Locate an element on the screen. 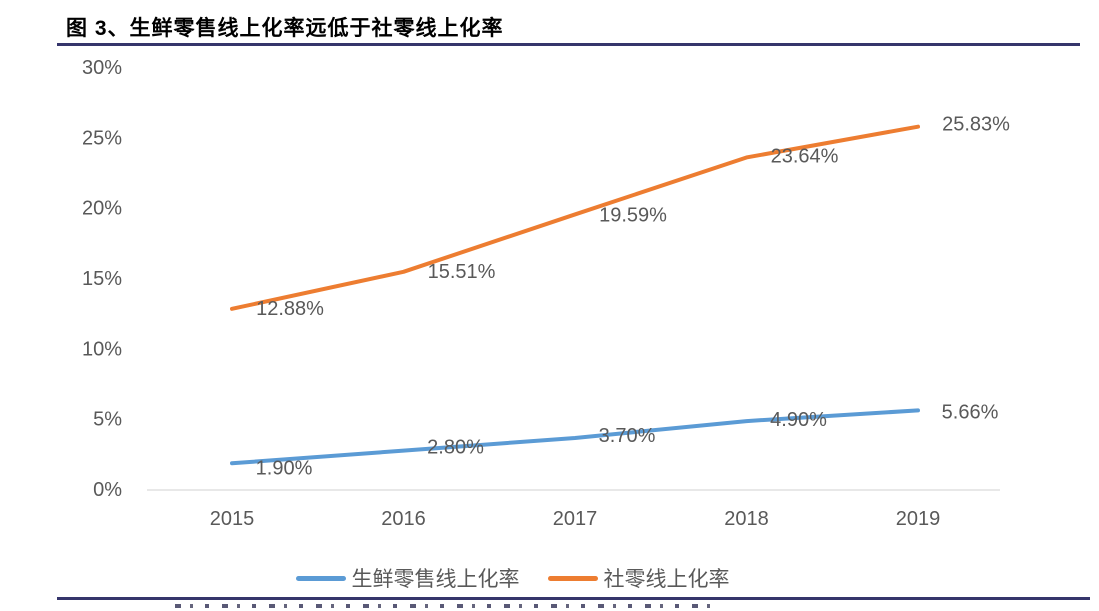  figure-title: 图 3、生鲜零售线上化率远低于社零线上化率 is located at coordinates (285, 28).